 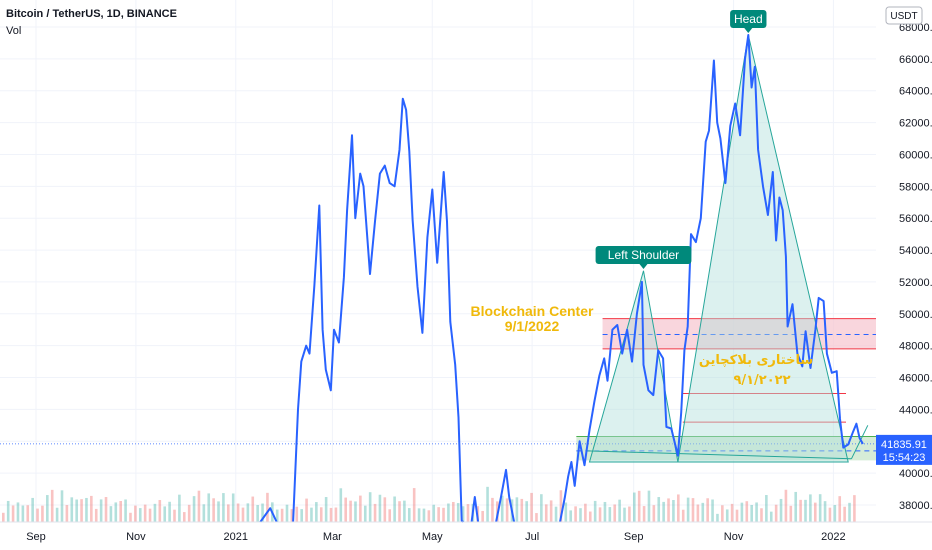 I want to click on price-tick-label: 68000.00, so click(x=915, y=28).